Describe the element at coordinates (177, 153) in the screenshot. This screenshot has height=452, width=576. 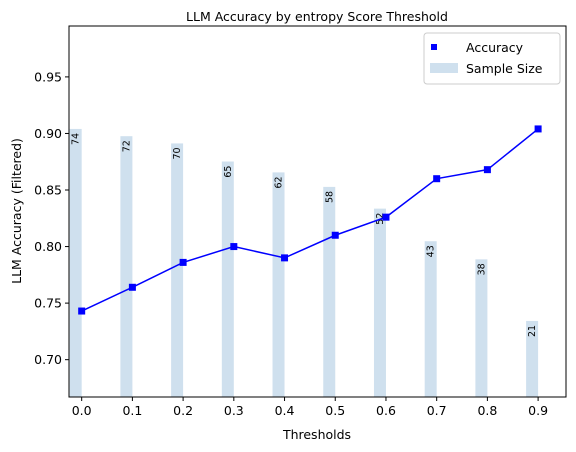
I see `bar-value-label: 70` at that location.